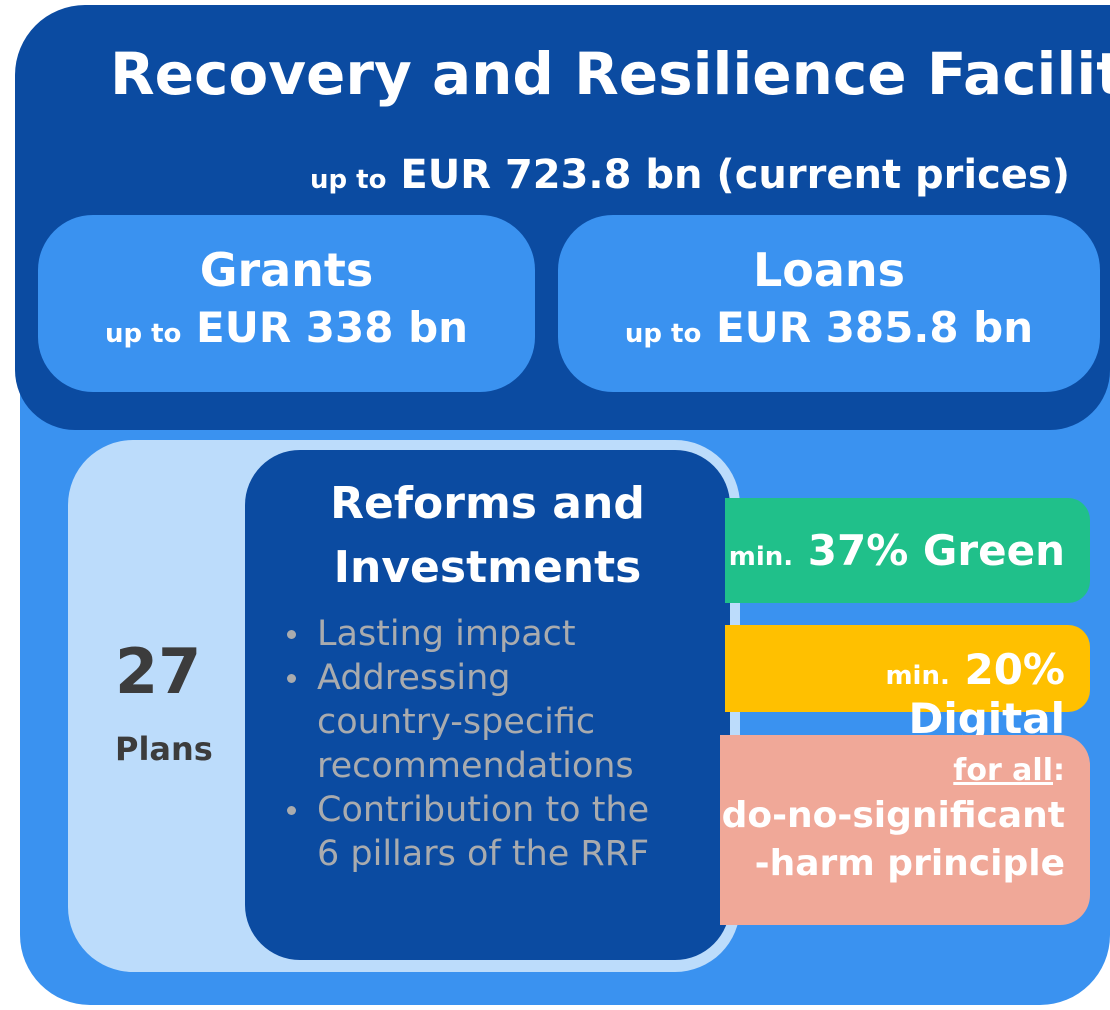  What do you see at coordinates (483, 810) in the screenshot?
I see `bullet-line: Contribution to the` at bounding box center [483, 810].